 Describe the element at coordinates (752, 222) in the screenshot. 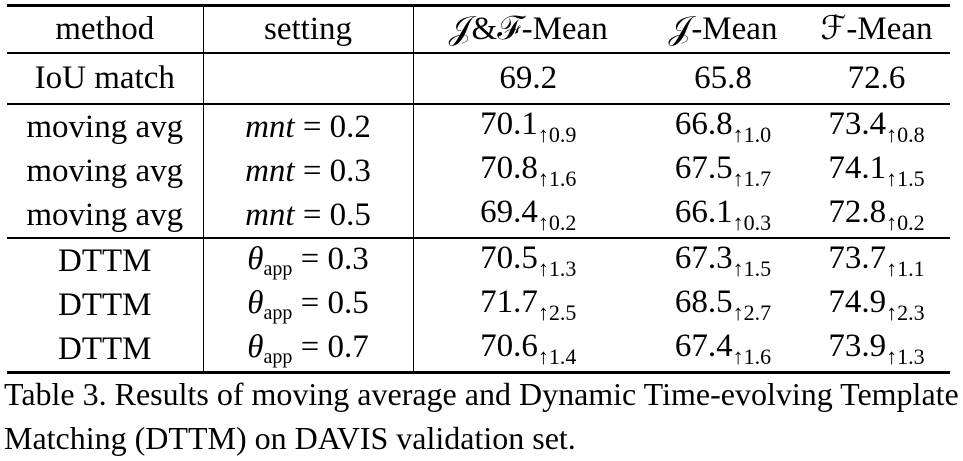

I see `cell-j-delta: ↑0.3` at that location.